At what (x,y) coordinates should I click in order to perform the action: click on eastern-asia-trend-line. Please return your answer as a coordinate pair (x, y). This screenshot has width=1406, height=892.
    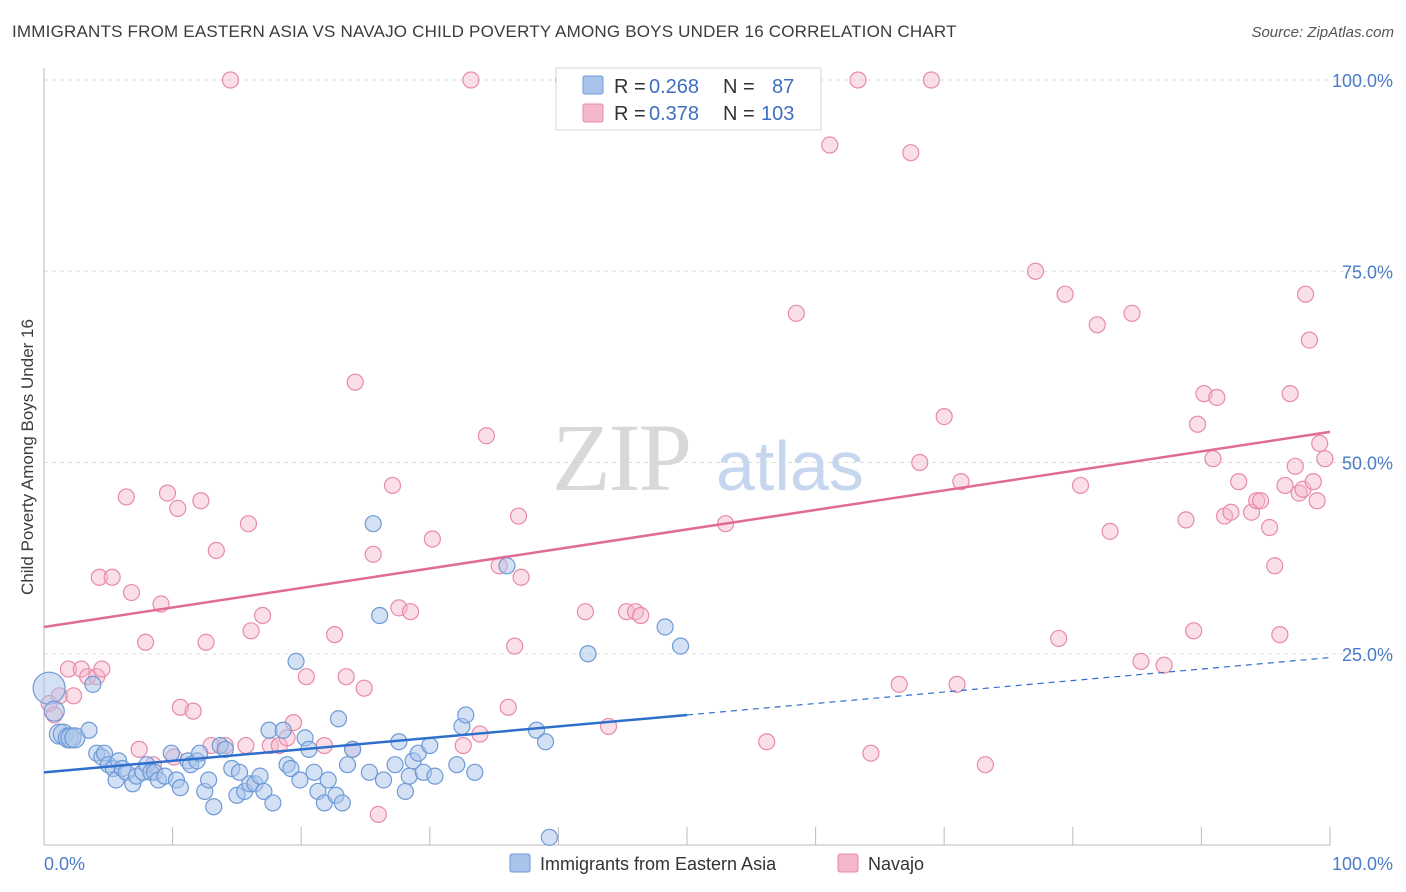
    Looking at the image, I should click on (365, 743).